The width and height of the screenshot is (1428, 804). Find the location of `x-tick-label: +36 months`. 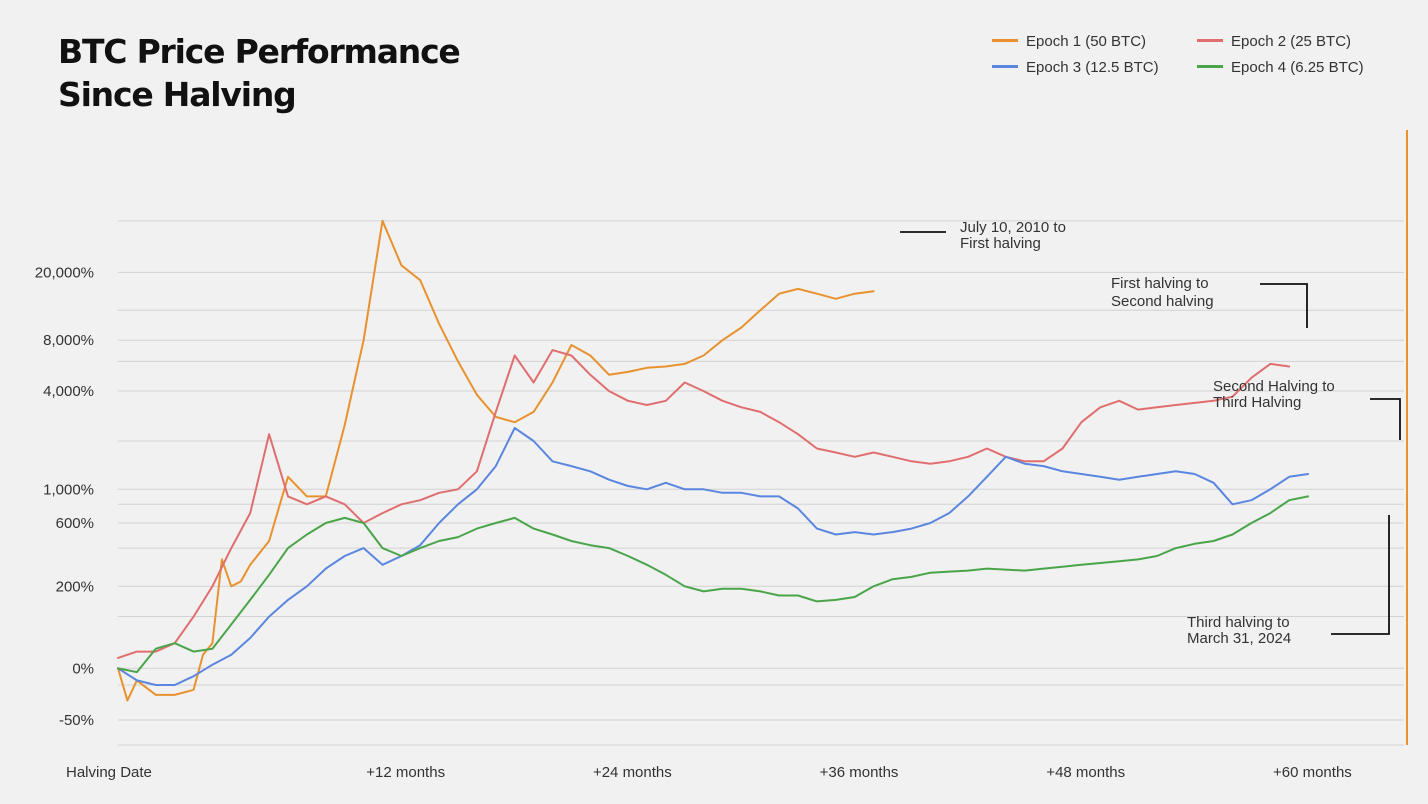

x-tick-label: +36 months is located at coordinates (859, 772).